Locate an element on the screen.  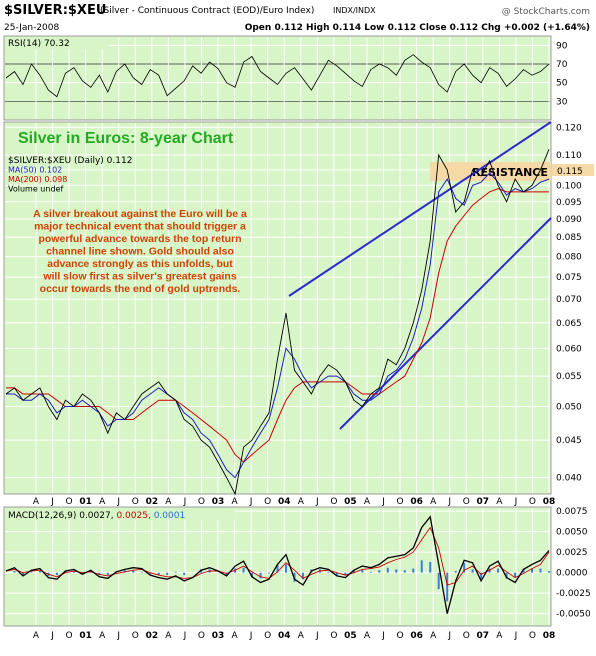
price-tick-label: 0.075 is located at coordinates (569, 278).